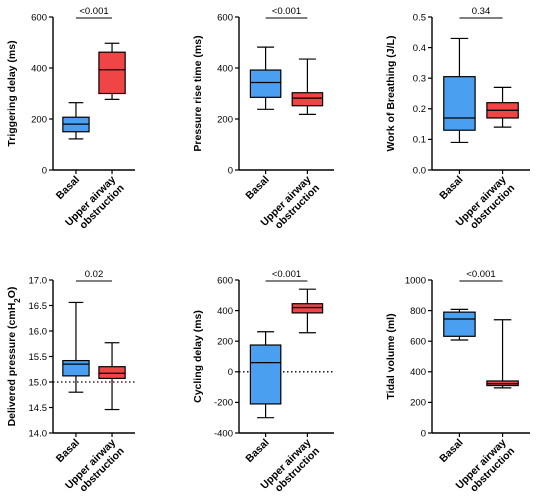 This screenshot has height=501, width=550. I want to click on y-tick-label: 15.0, so click(38, 382).